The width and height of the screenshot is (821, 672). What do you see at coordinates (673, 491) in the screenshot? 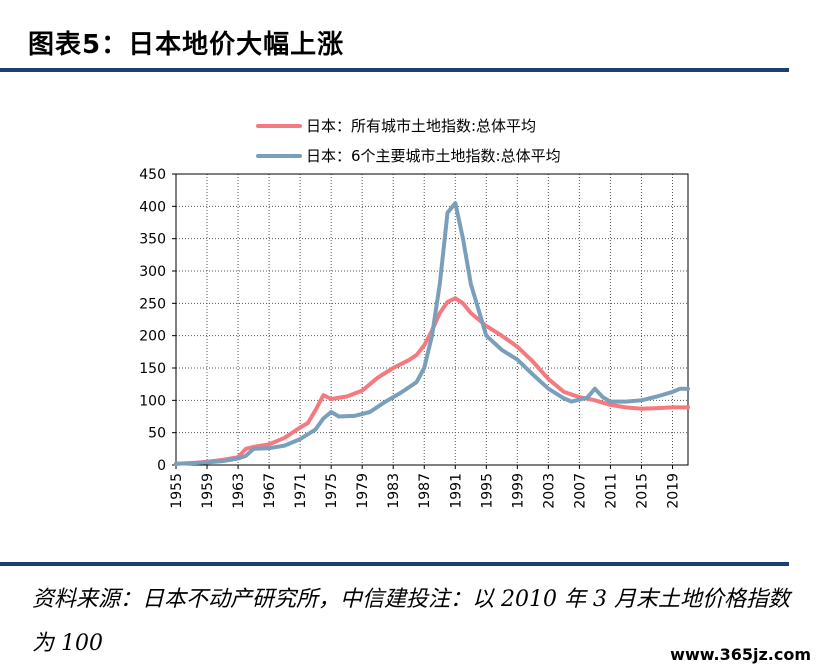
I see `x-tick-label: 2019` at bounding box center [673, 491].